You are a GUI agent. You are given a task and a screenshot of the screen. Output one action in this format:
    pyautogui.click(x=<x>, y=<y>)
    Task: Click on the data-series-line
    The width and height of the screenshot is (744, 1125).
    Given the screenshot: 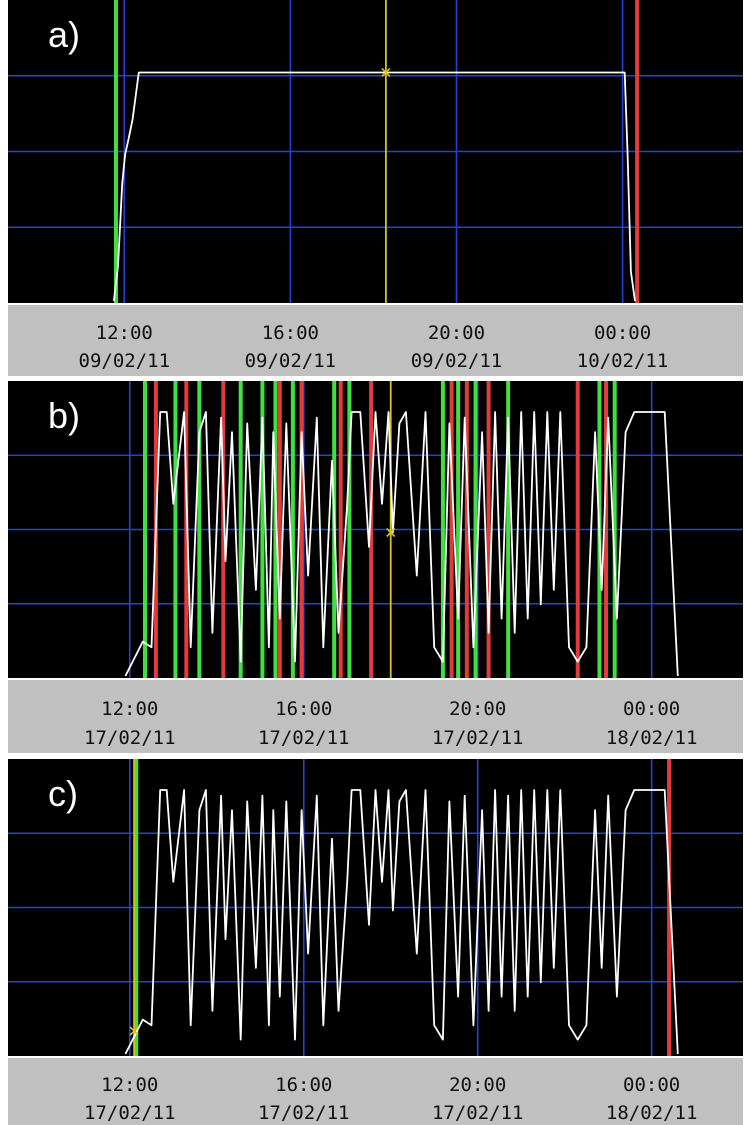 What is the action you would take?
    pyautogui.click(x=374, y=186)
    